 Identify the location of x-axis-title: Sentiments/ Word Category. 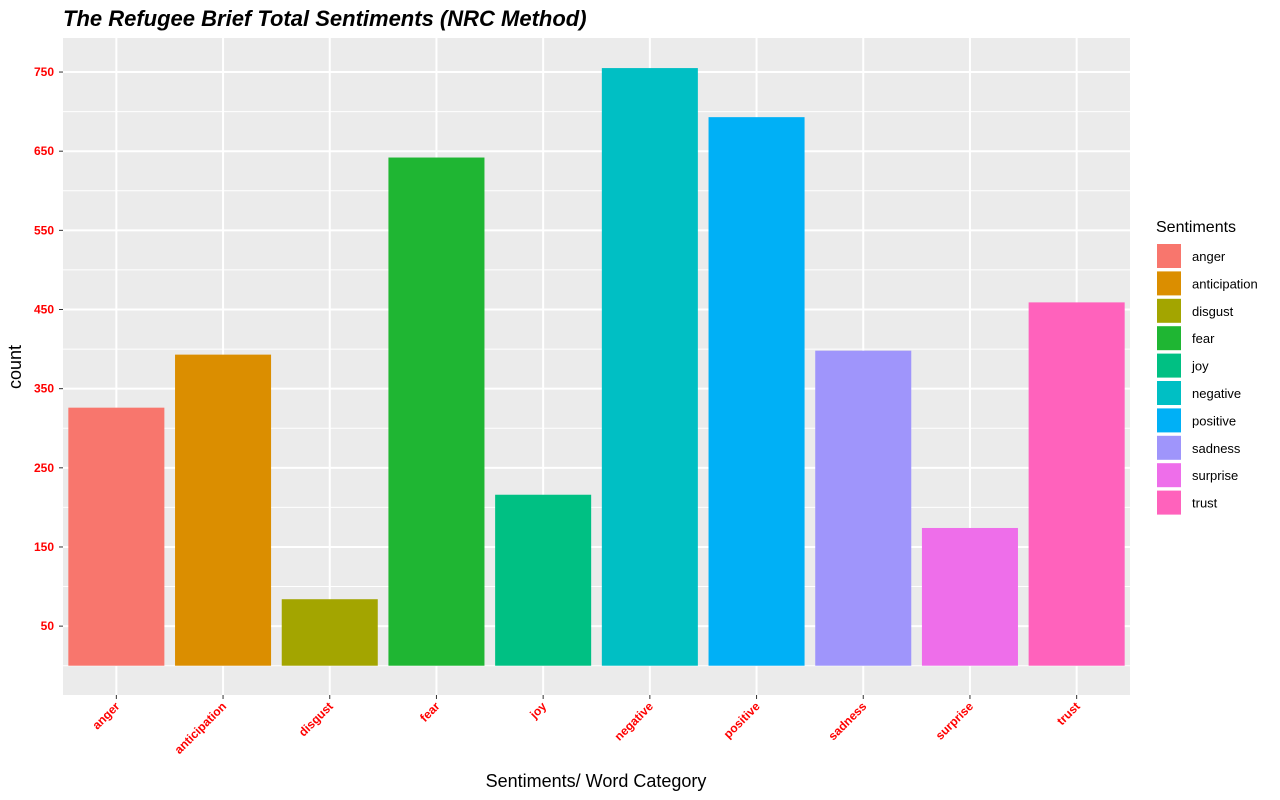
(596, 781).